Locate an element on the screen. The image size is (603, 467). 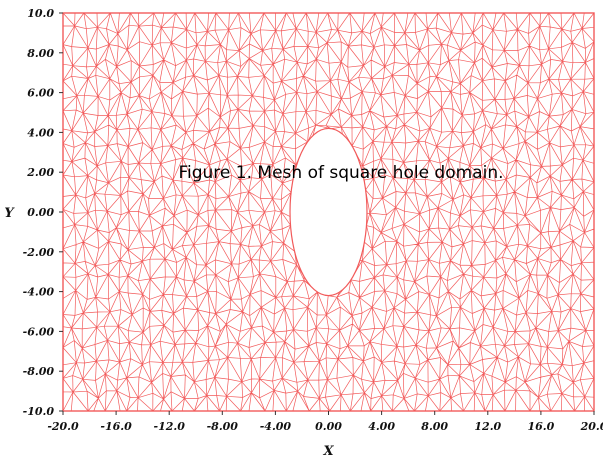
x-tick-label: 12.0 is located at coordinates (487, 426).